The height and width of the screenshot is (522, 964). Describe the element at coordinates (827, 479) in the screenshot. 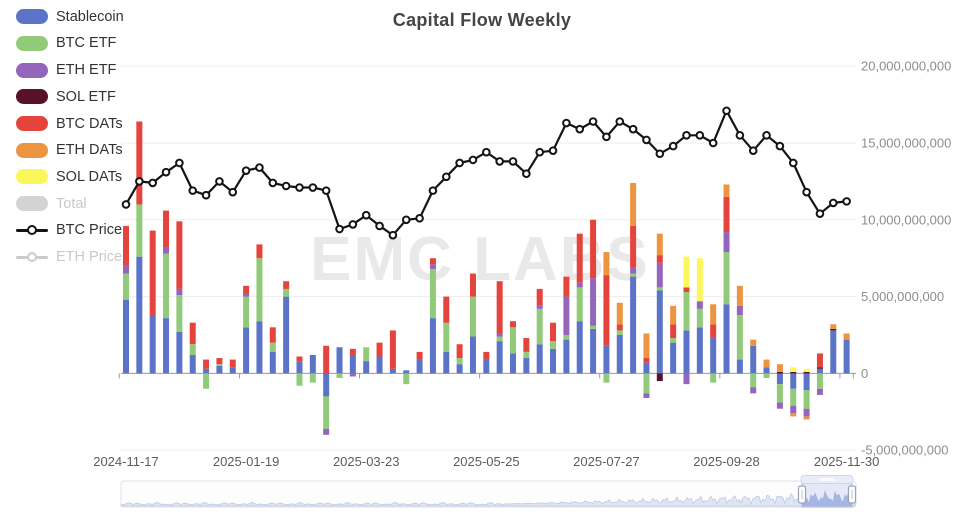

I see `data-zoom-move-handle-grip` at that location.